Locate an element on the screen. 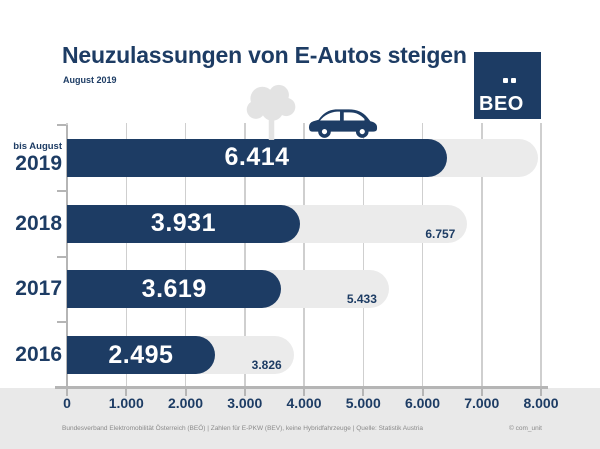 This screenshot has width=600, height=449. bar-value-label: 3.931 is located at coordinates (183, 223).